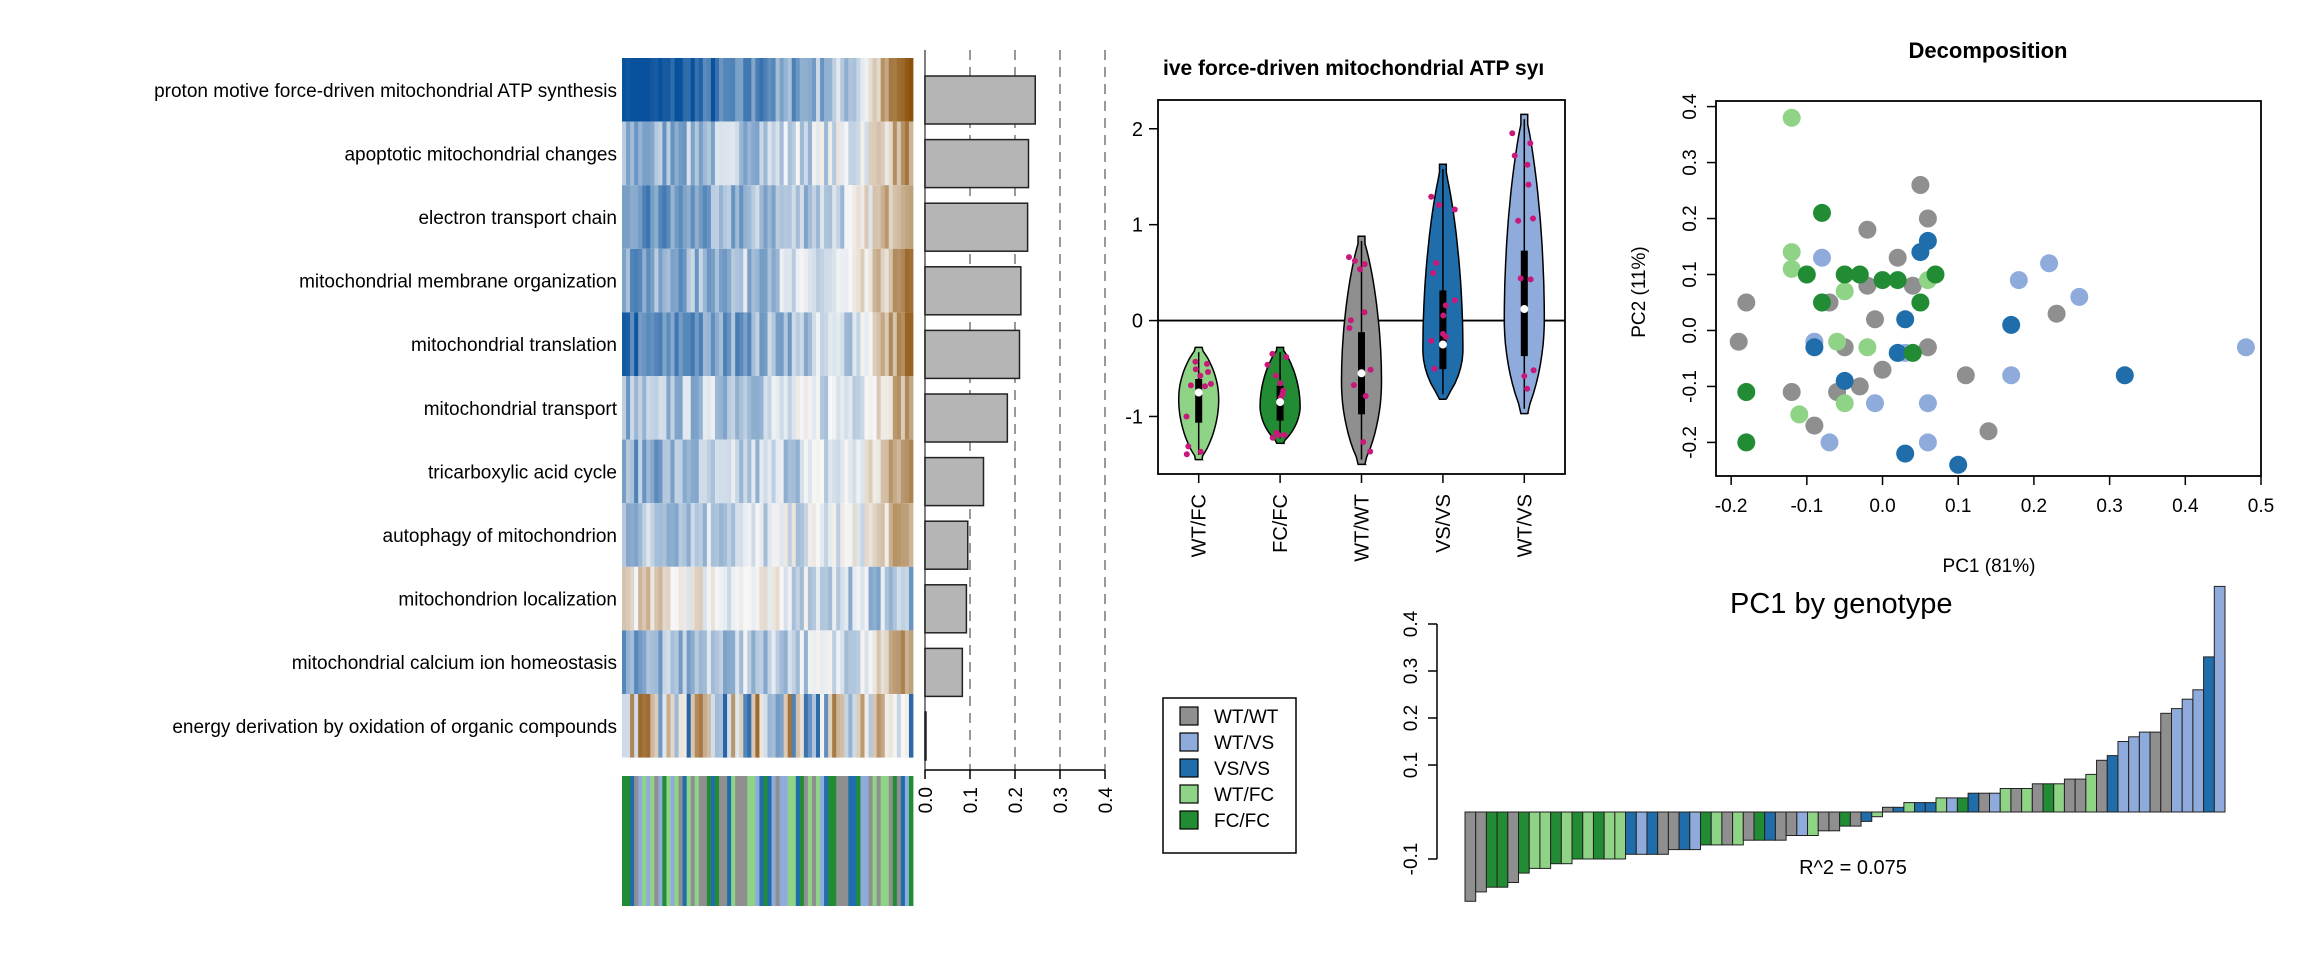  Describe the element at coordinates (1690, 442) in the screenshot. I see `y-tick-label: -0.2` at that location.